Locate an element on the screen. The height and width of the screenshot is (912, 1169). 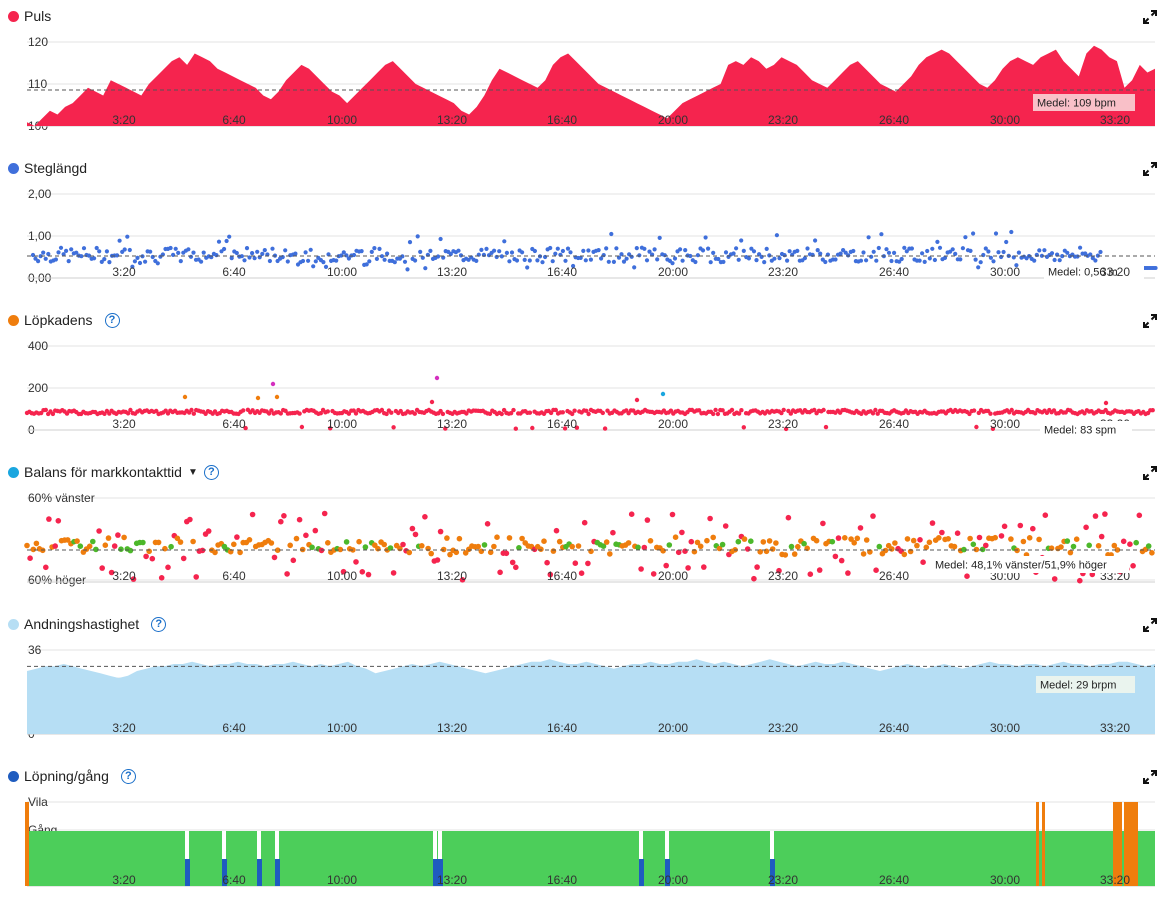
x-tick-label: 3:20 is located at coordinates (124, 576).